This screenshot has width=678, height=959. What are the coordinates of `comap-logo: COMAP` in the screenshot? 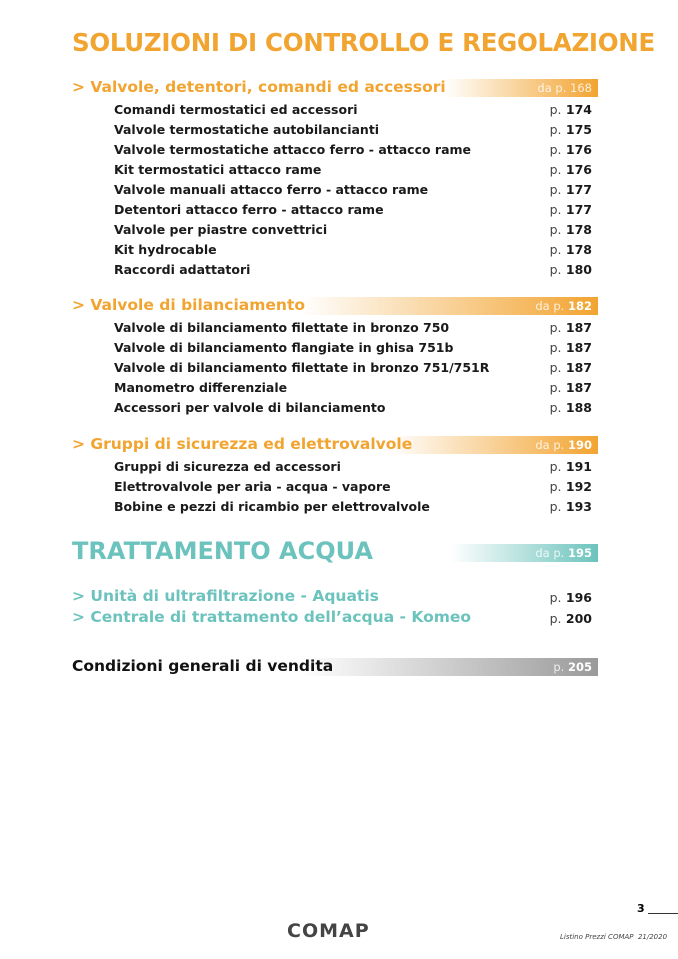 It's located at (328, 931).